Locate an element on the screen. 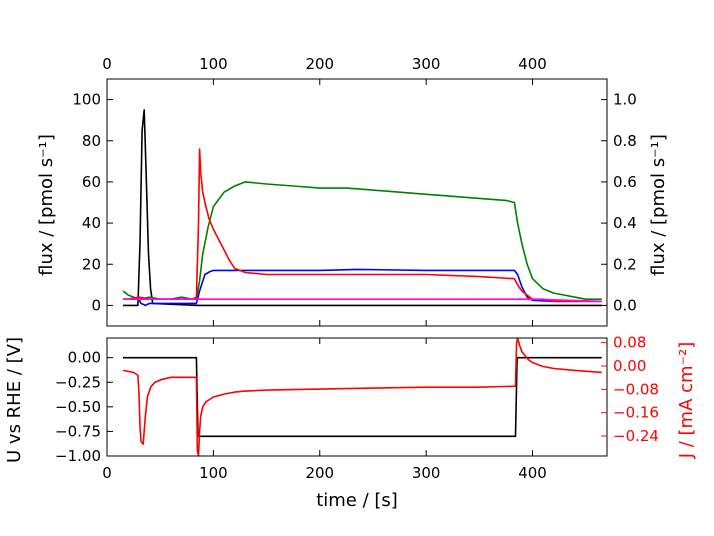 This screenshot has height=536, width=714. bottom-y-label-right: J / [mA cm⁻²] is located at coordinates (686, 401).